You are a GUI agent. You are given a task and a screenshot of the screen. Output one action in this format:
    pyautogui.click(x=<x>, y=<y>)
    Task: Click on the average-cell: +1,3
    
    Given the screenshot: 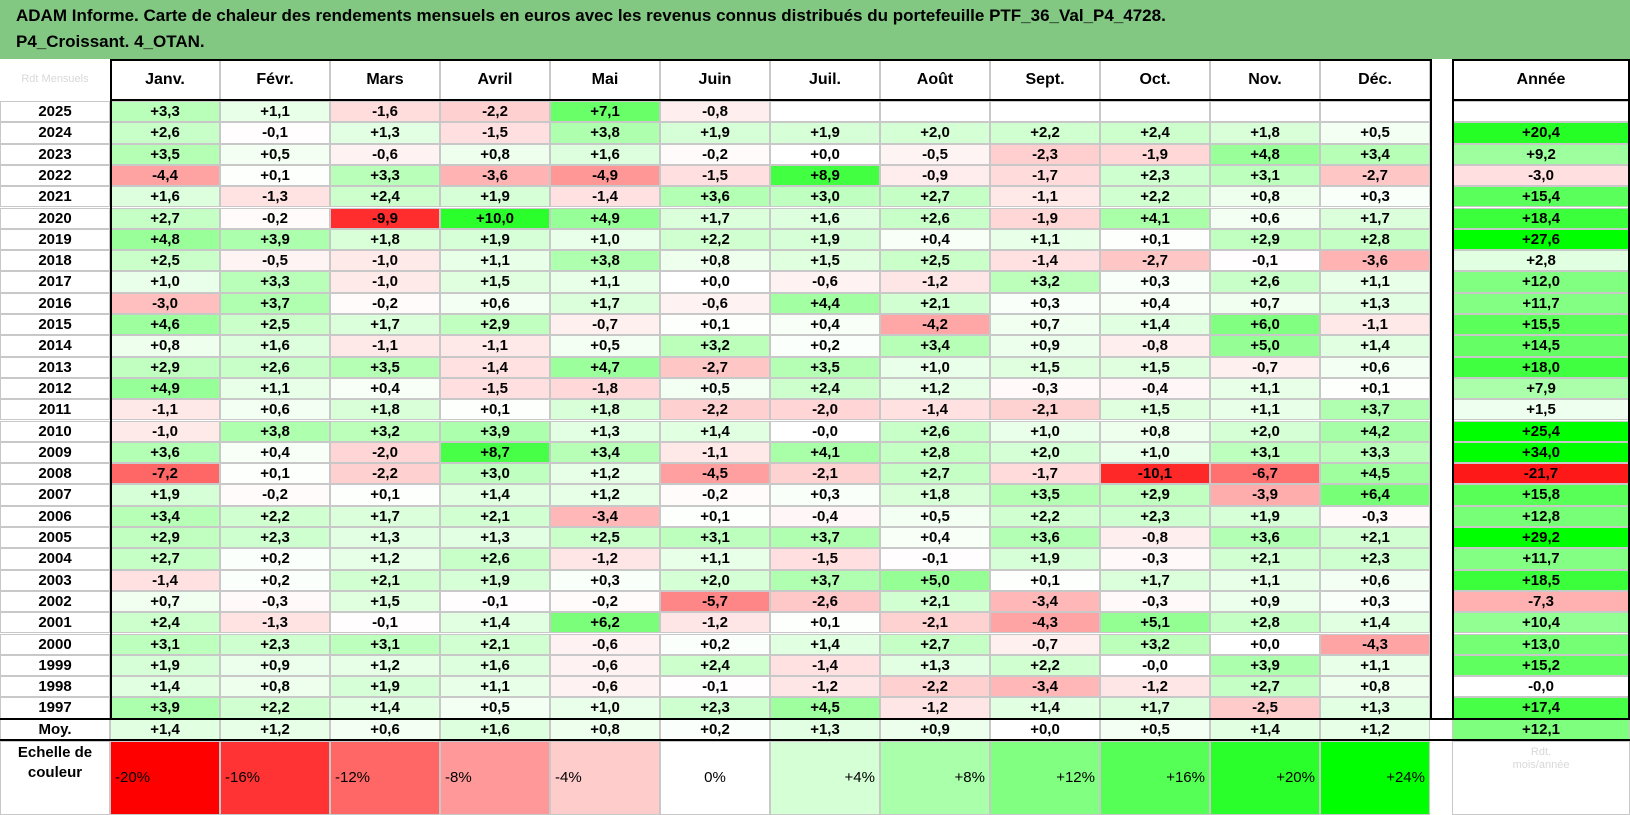 What is the action you would take?
    pyautogui.click(x=825, y=729)
    